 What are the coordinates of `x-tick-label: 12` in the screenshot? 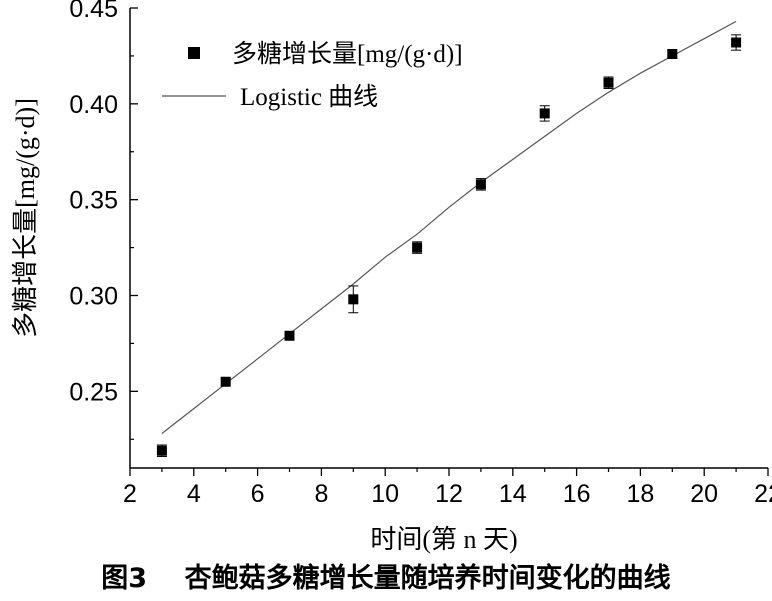 It's located at (449, 494).